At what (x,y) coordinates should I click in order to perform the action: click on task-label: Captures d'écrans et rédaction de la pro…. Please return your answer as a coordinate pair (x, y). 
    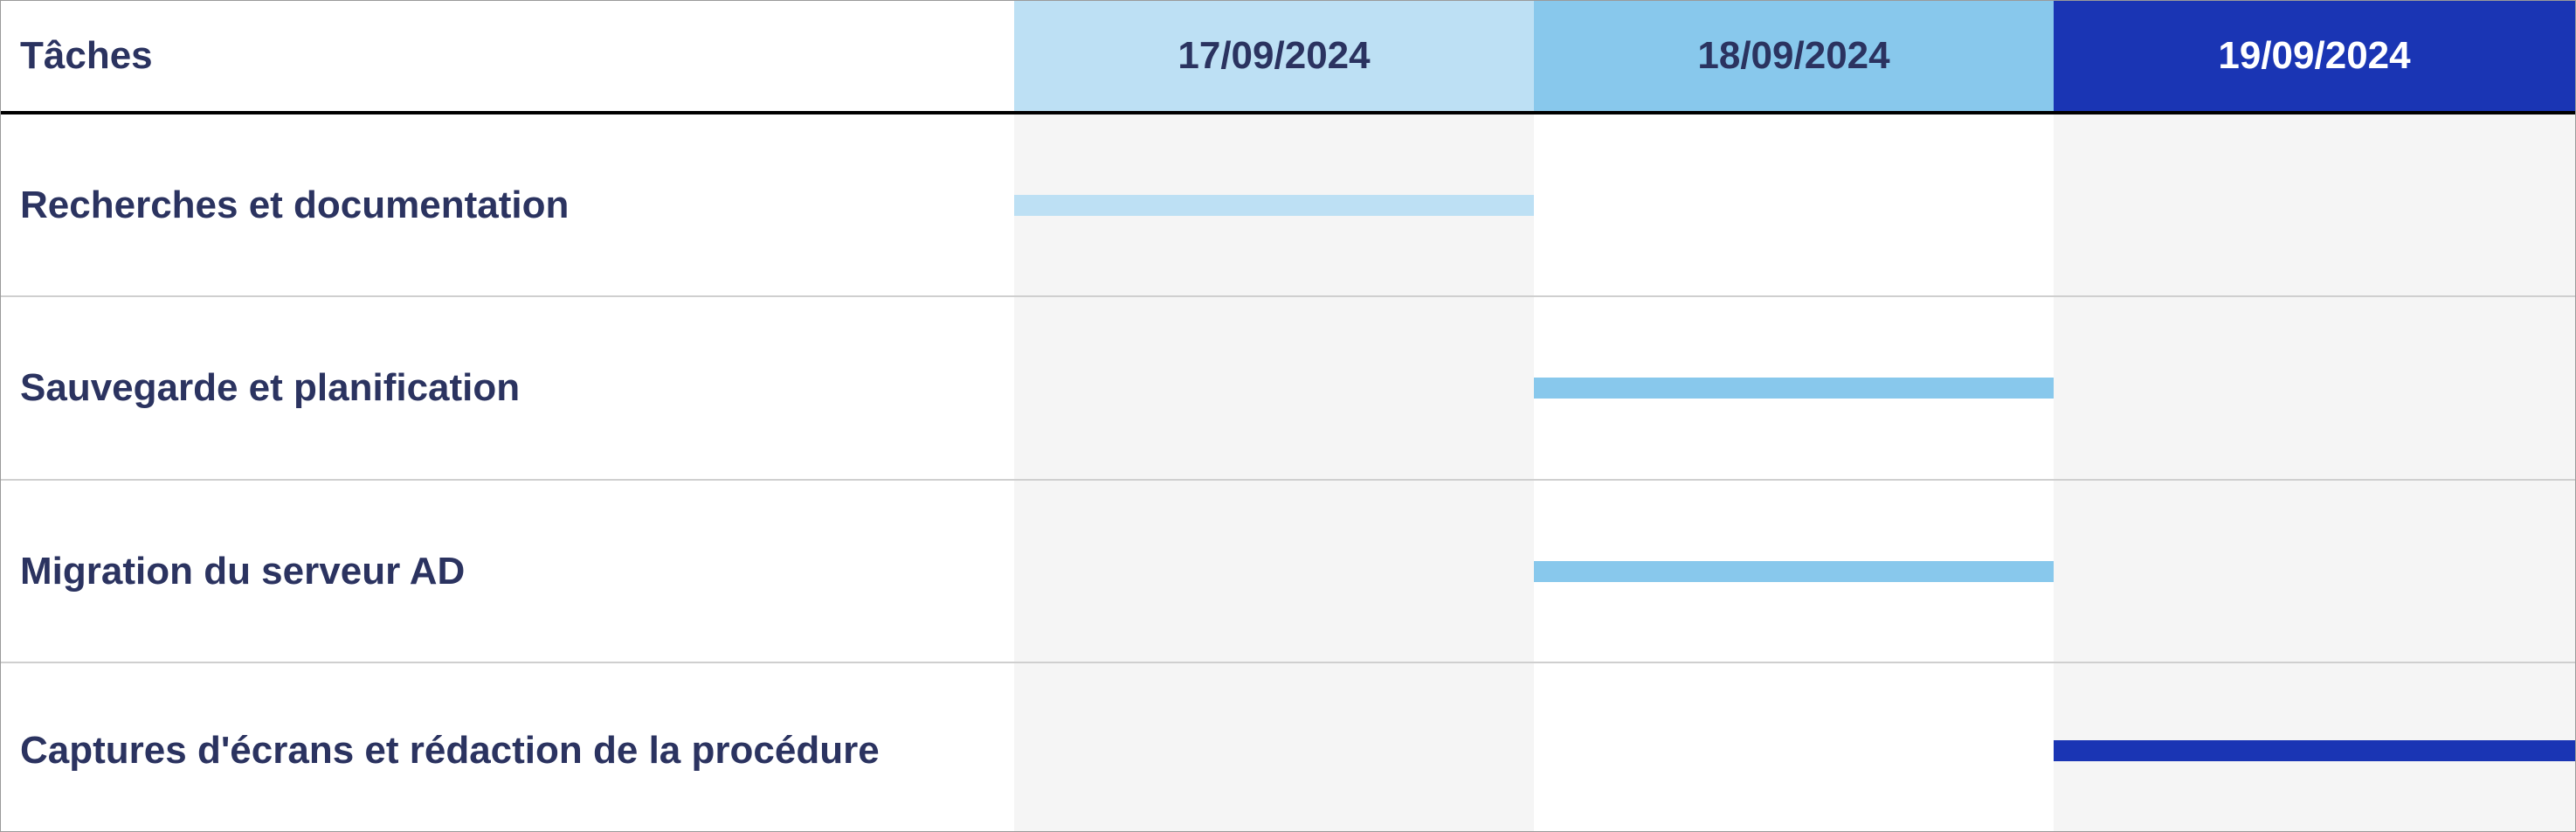
    Looking at the image, I should click on (450, 750).